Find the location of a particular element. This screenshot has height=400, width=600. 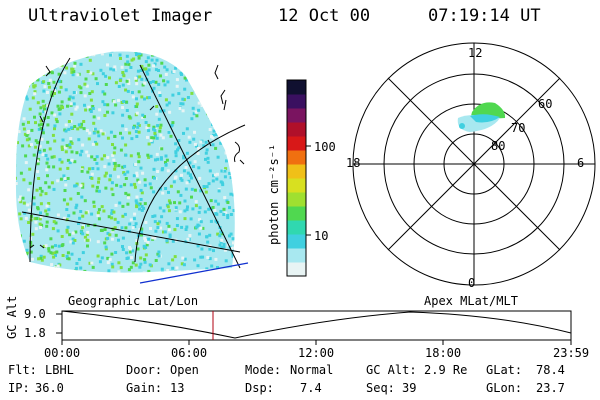

coastline-left is located at coordinates (50, 160).